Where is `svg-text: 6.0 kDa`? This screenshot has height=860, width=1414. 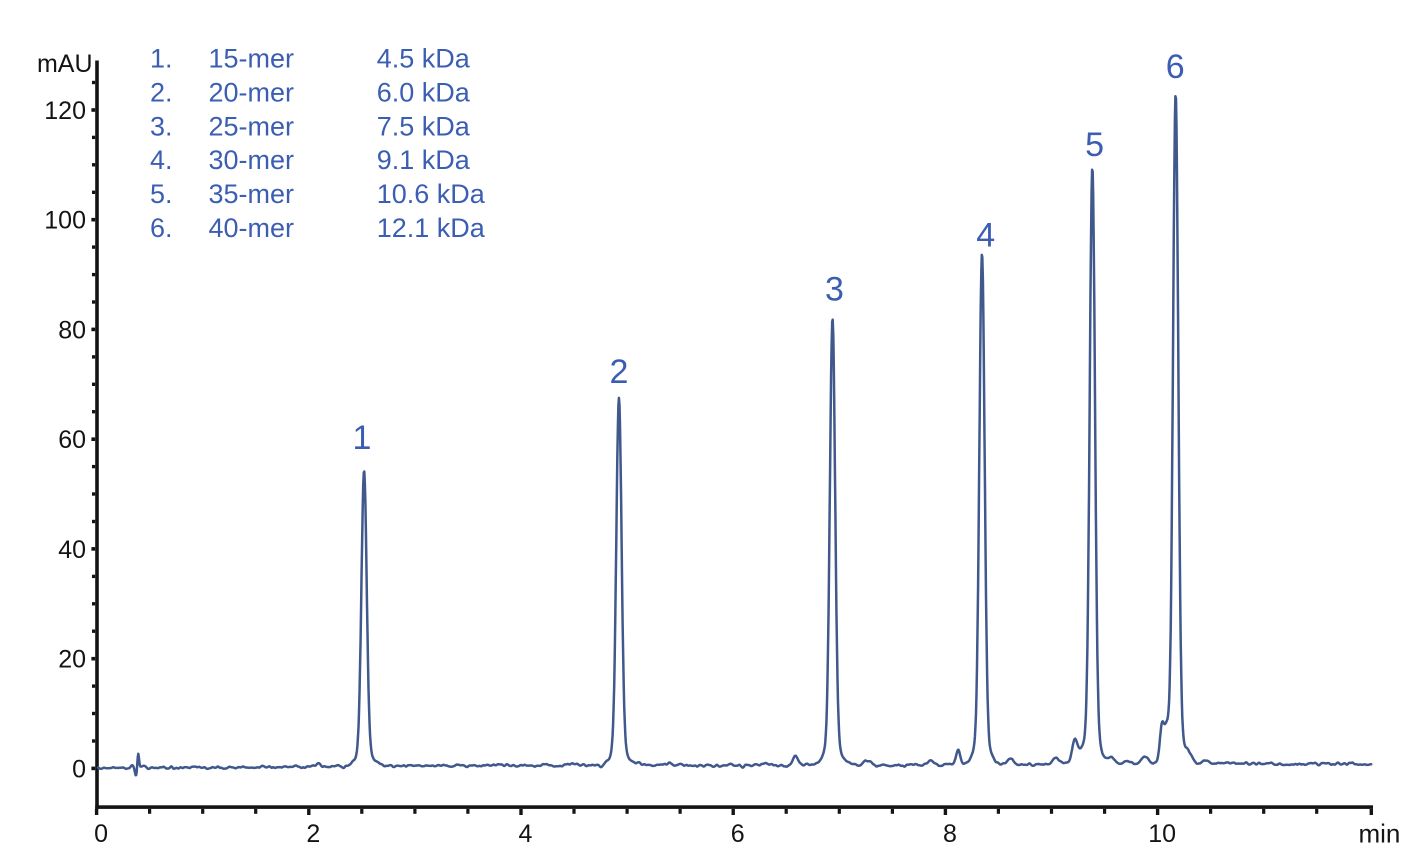
svg-text: 6.0 kDa is located at coordinates (424, 92).